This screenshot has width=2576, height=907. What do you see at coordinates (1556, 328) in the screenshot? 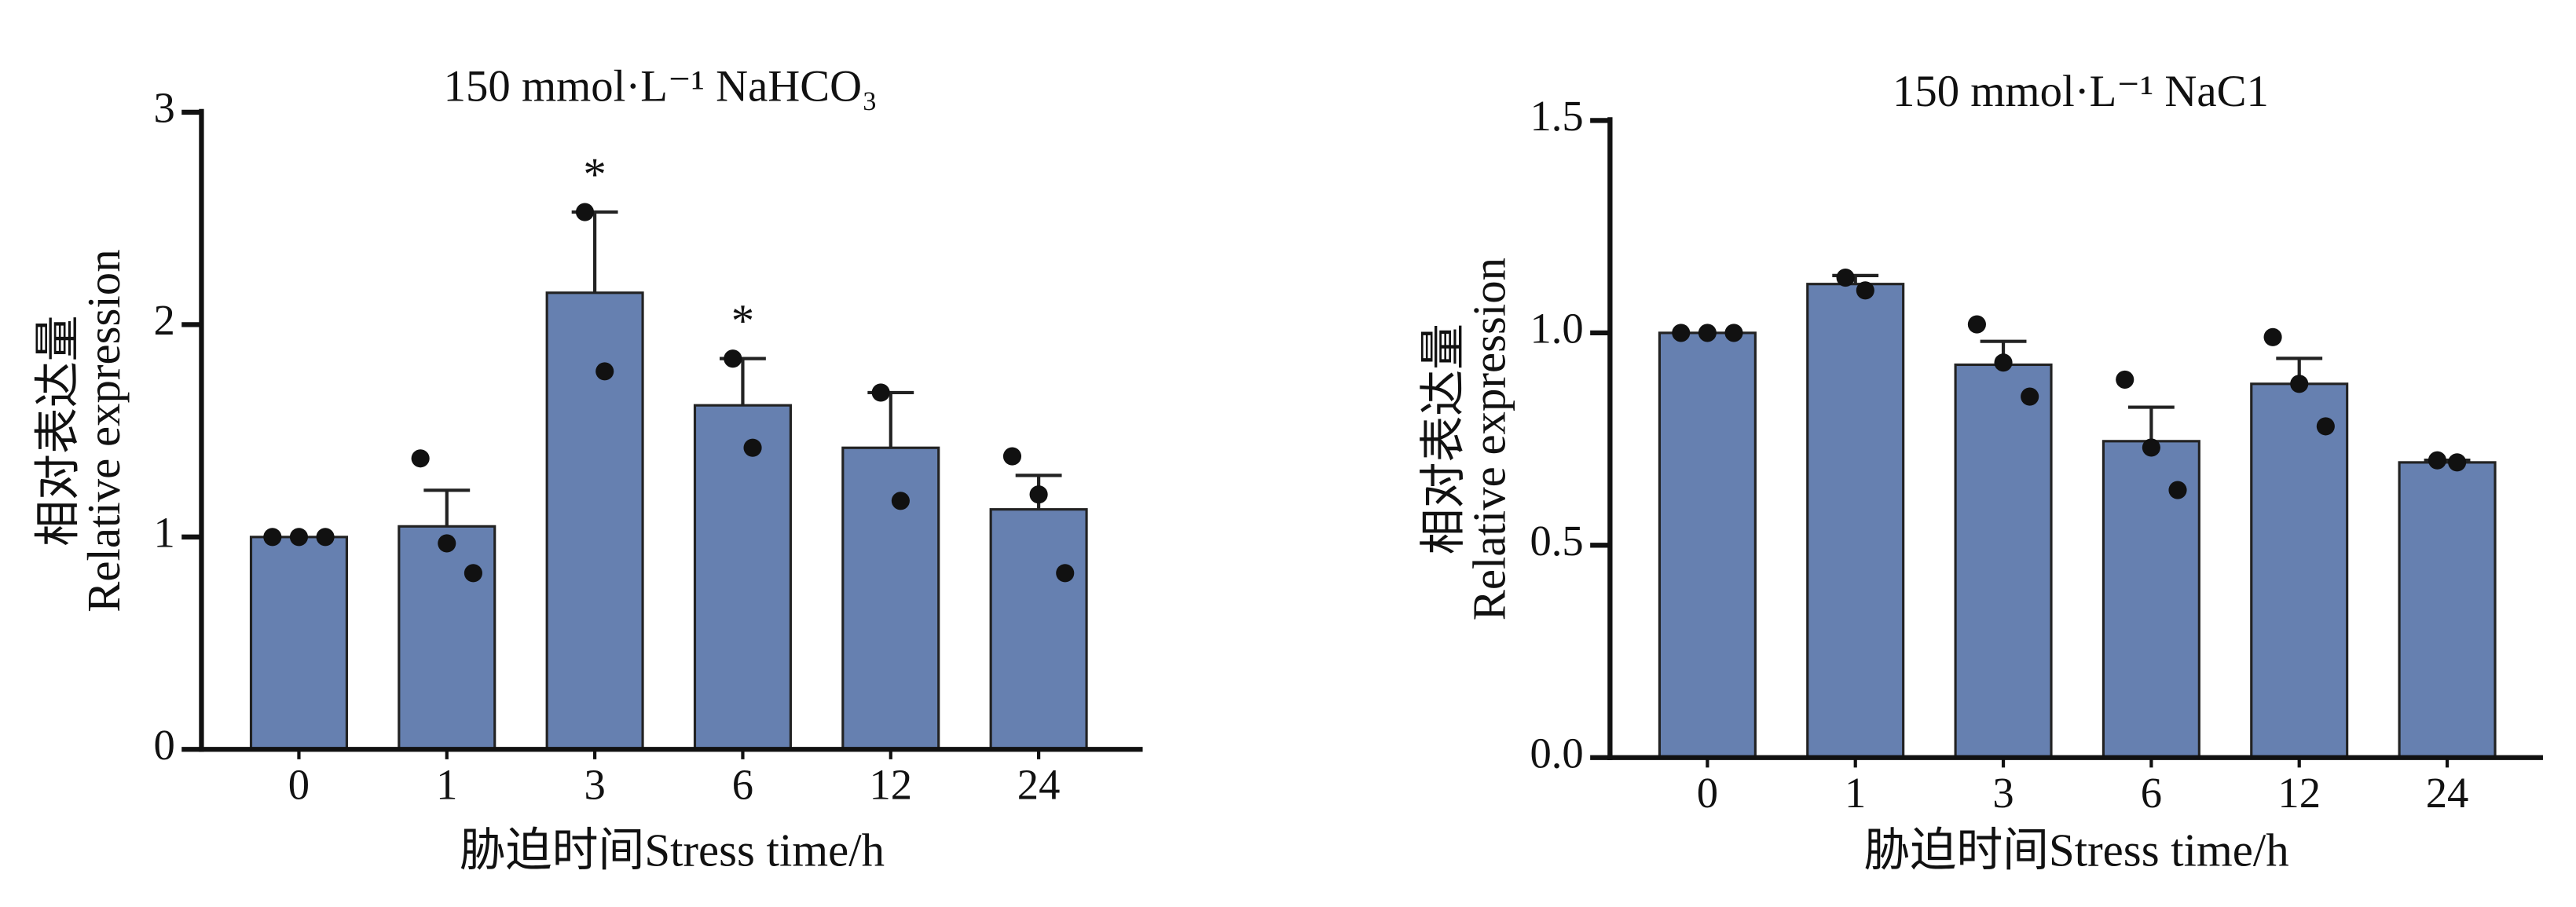
I see `y-tick-label: 1.0` at bounding box center [1556, 328].